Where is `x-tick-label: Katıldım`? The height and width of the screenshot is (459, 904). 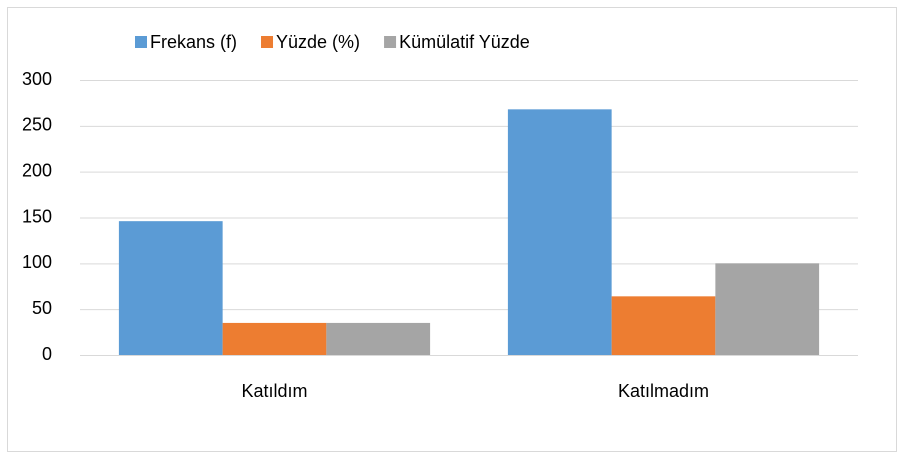
x-tick-label: Katıldım is located at coordinates (274, 391).